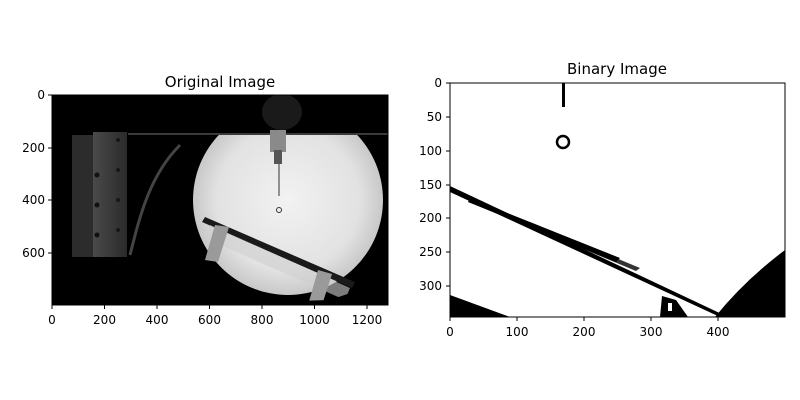  Describe the element at coordinates (220, 82) in the screenshot. I see `original-image-title: Original Image` at that location.